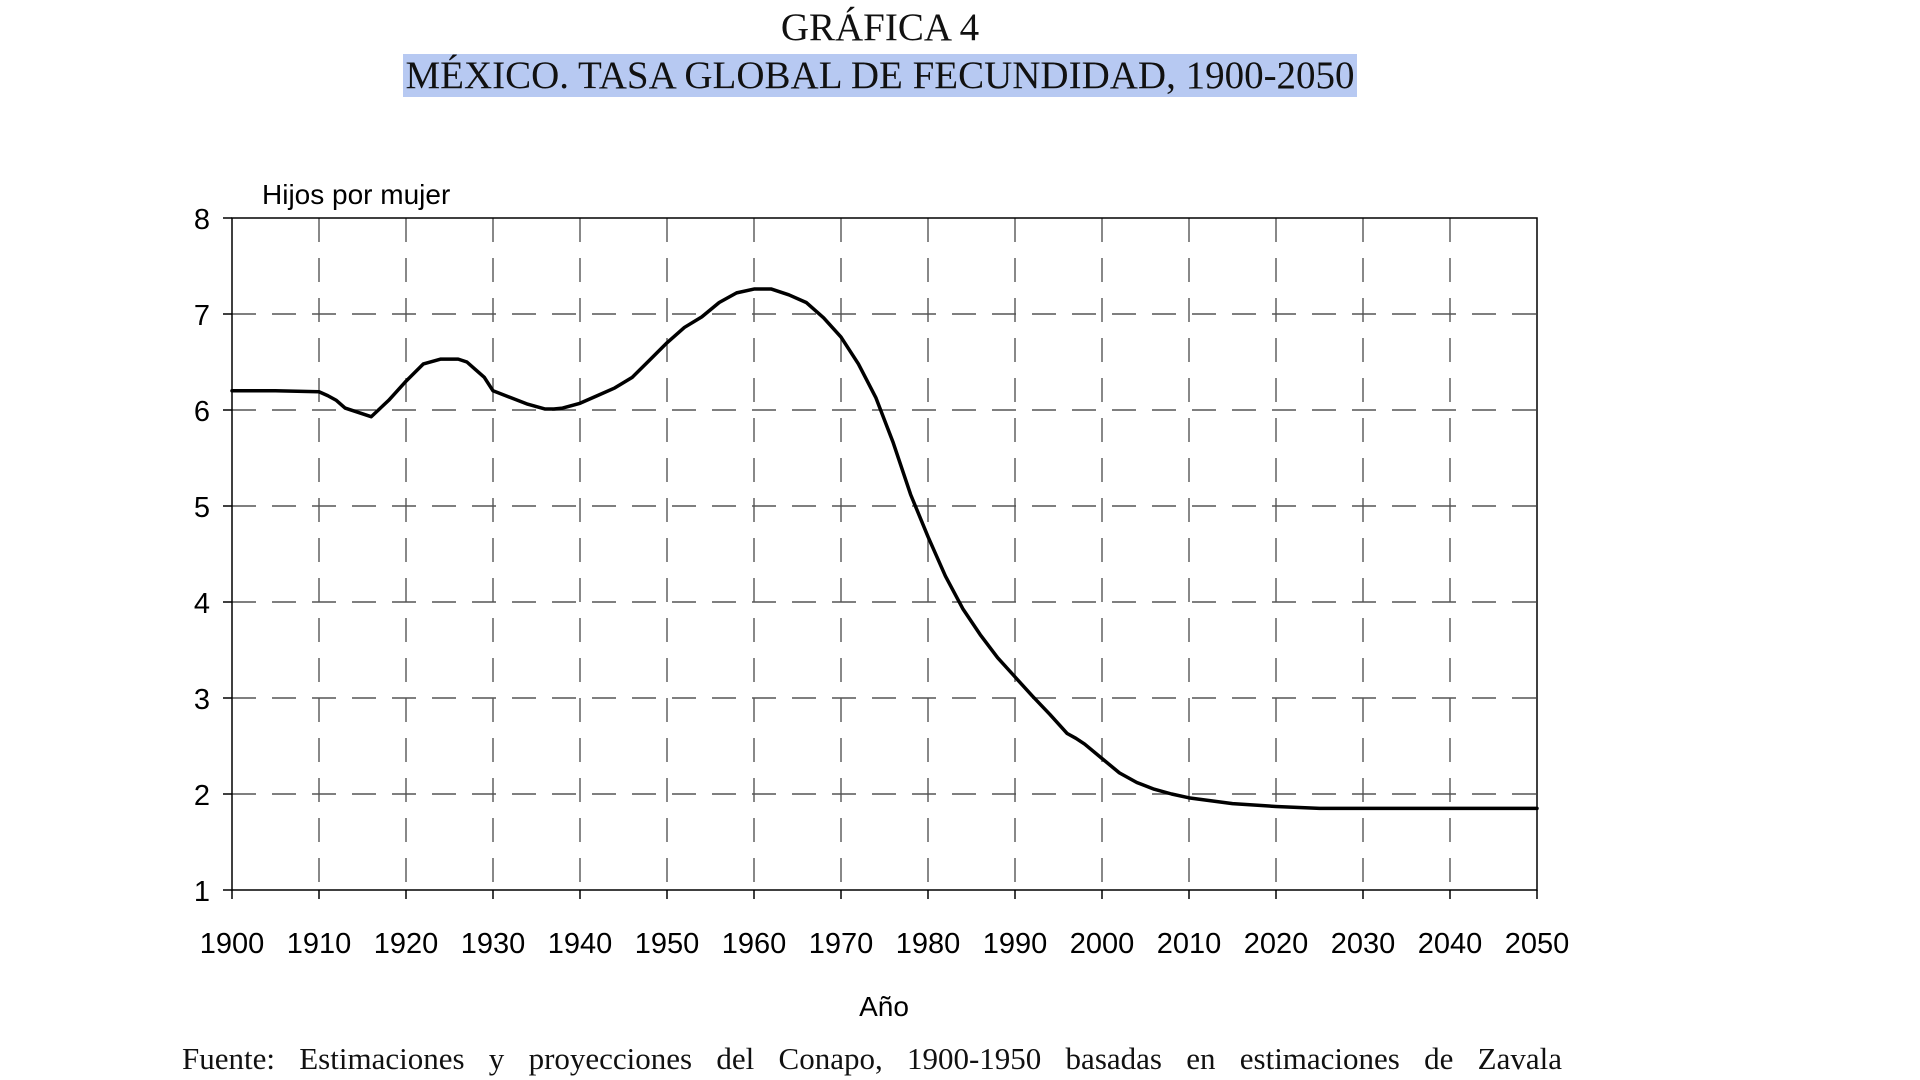 The image size is (1920, 1080). What do you see at coordinates (1189, 944) in the screenshot?
I see `x-tick-label-2010: 2010` at bounding box center [1189, 944].